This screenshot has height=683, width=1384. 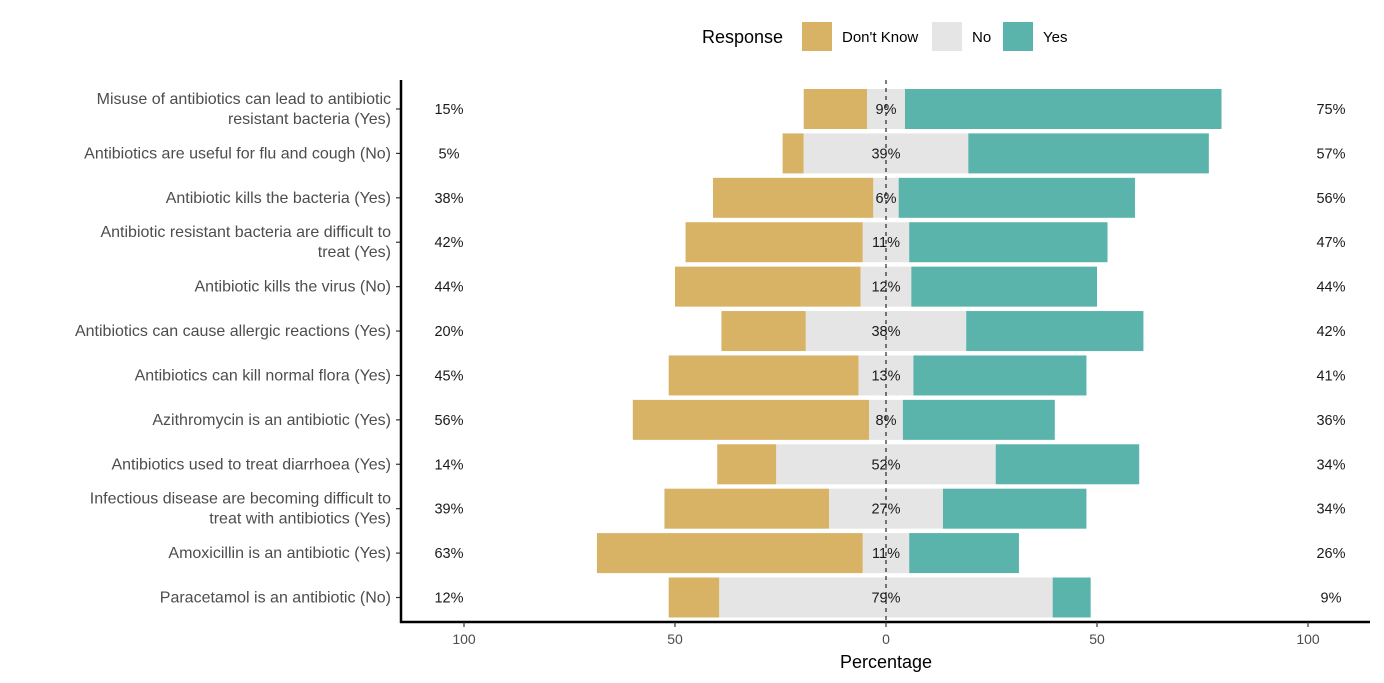 I want to click on right-pct-label-12: 9%, so click(x=1331, y=599).